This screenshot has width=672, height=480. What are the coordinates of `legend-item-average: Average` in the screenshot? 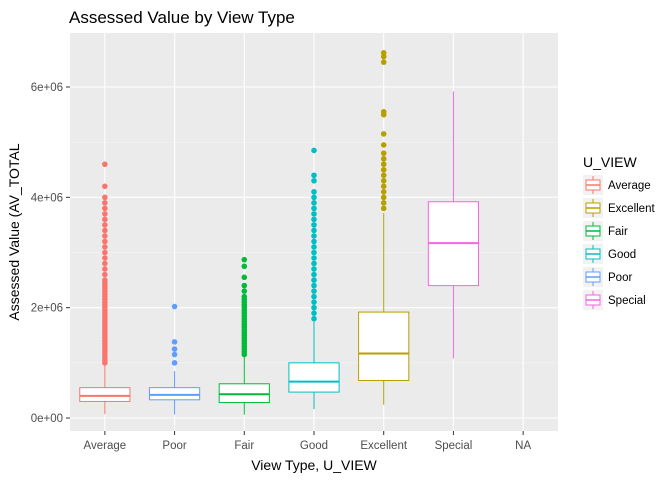 It's located at (617, 185).